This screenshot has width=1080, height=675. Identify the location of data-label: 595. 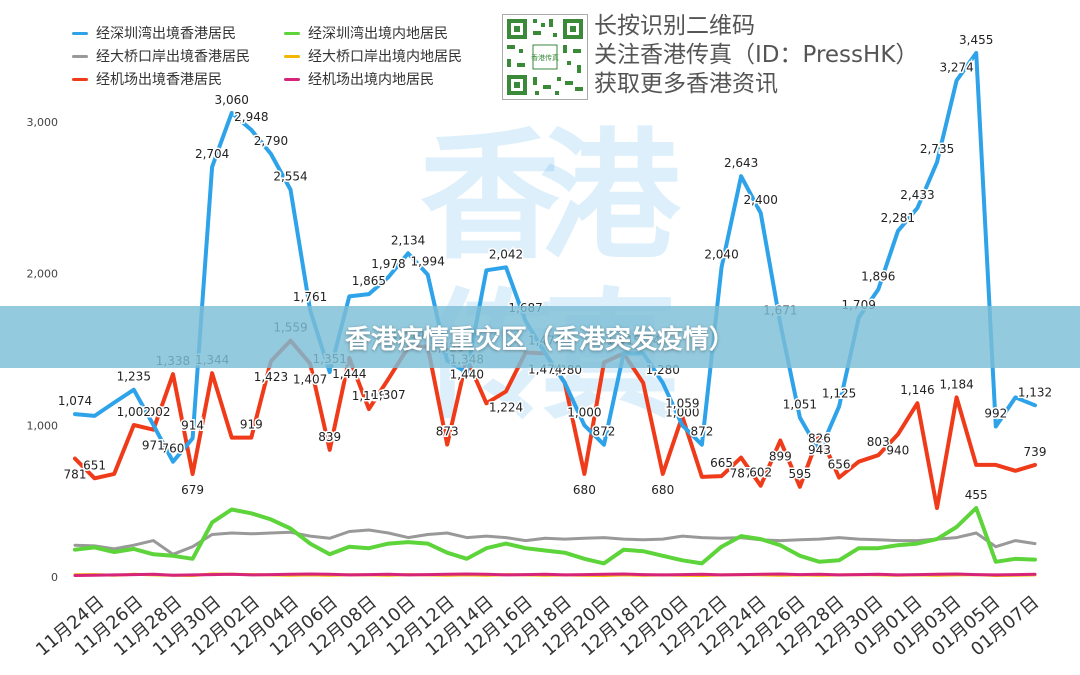
(799, 474).